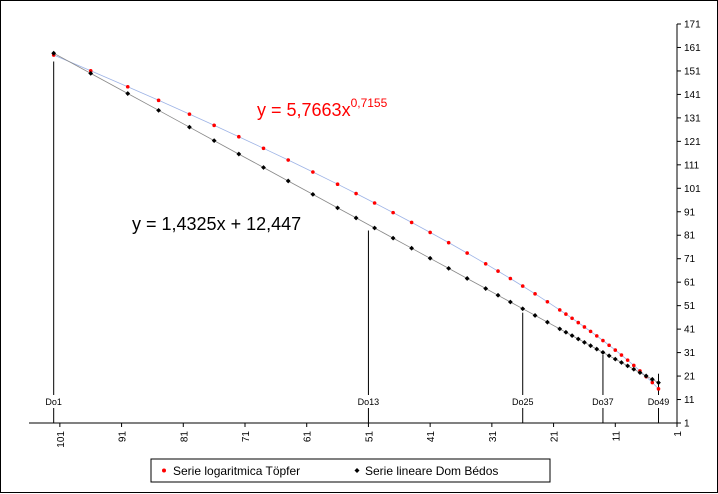  I want to click on legend-box, so click(350, 470).